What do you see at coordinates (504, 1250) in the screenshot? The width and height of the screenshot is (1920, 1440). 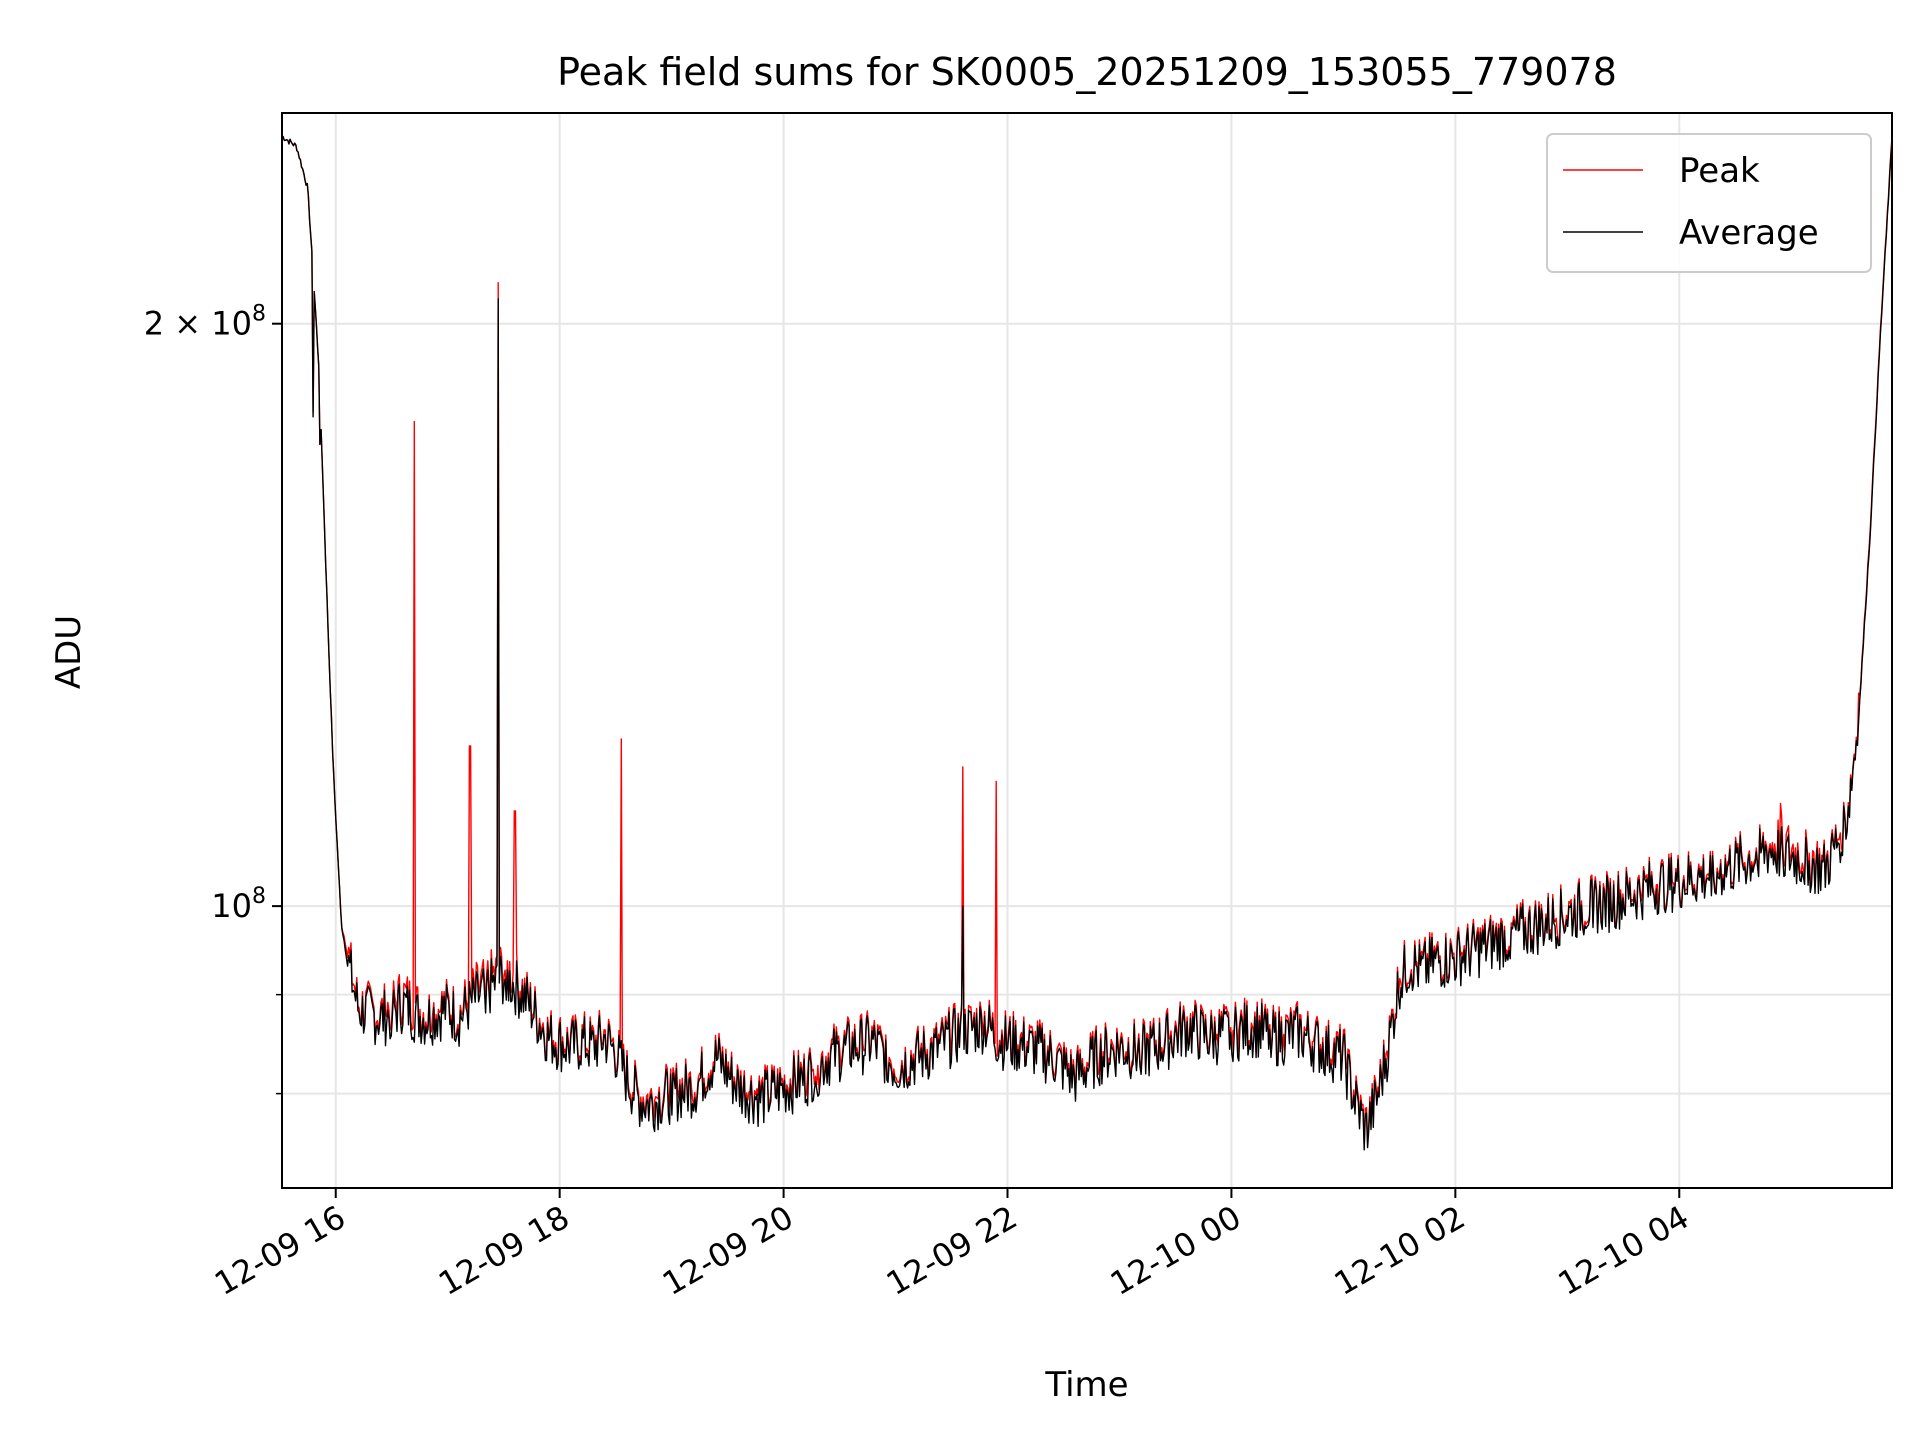 I see `x-tick-label: 12-09 18` at bounding box center [504, 1250].